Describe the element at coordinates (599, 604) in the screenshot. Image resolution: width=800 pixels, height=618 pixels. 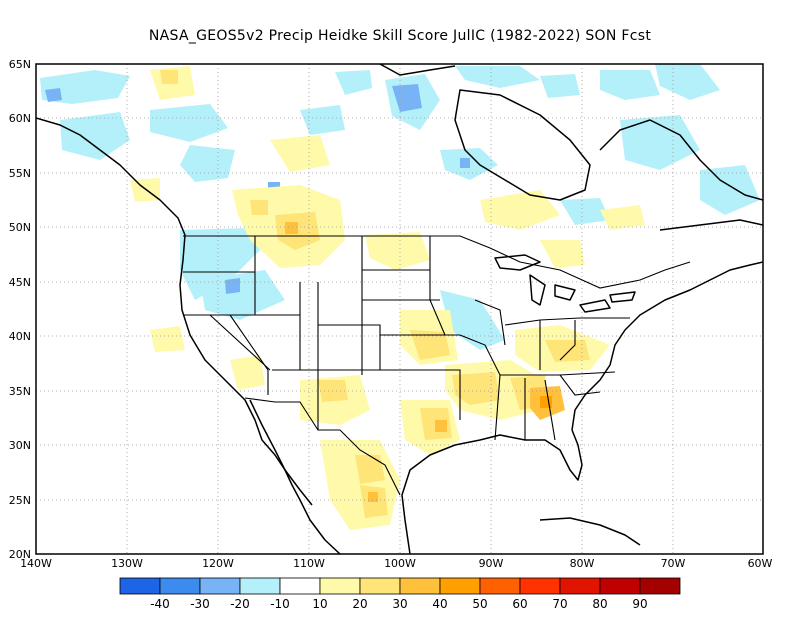
I see `colorbar-label: 80` at that location.